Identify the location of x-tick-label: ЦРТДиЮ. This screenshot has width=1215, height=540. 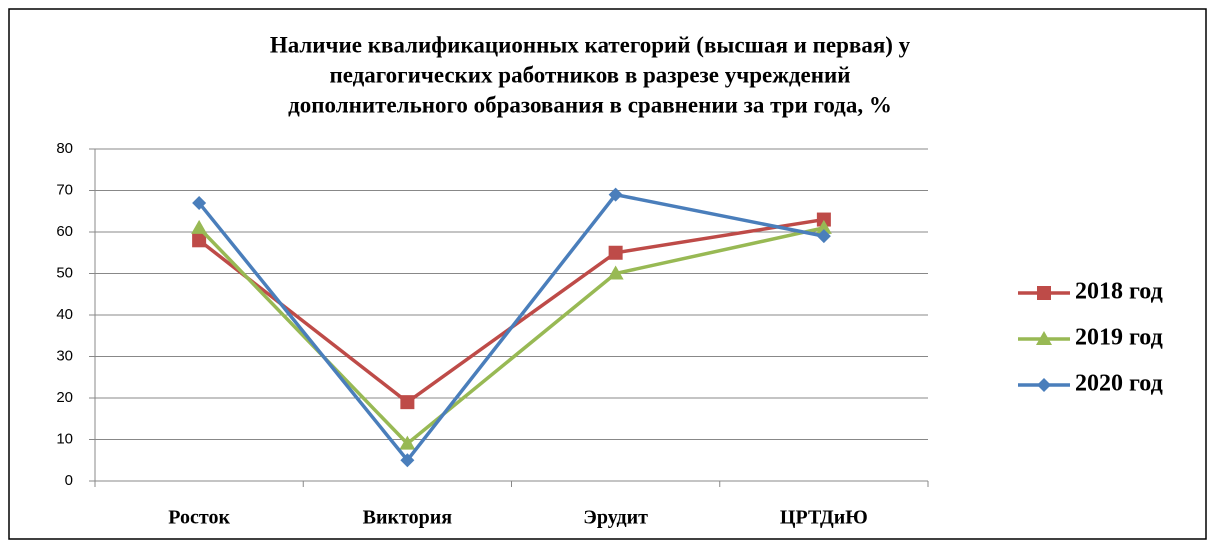
(824, 518).